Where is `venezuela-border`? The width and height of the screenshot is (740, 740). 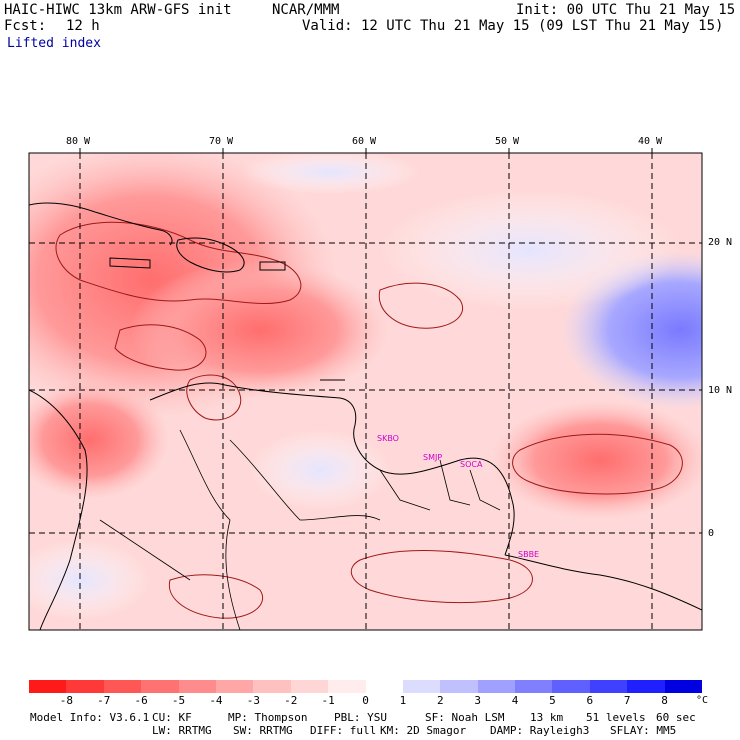
venezuela-border is located at coordinates (305, 480).